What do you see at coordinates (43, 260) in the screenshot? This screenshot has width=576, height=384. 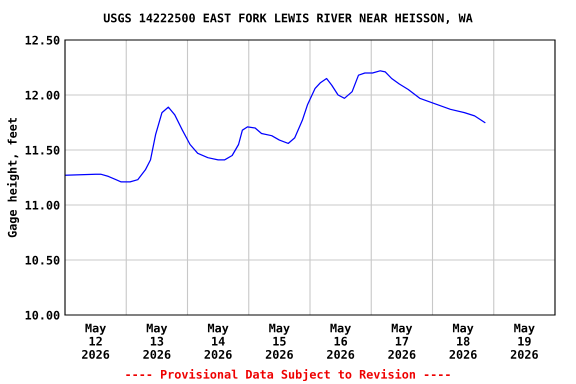 I see `y-tick-label: 10.50` at bounding box center [43, 260].